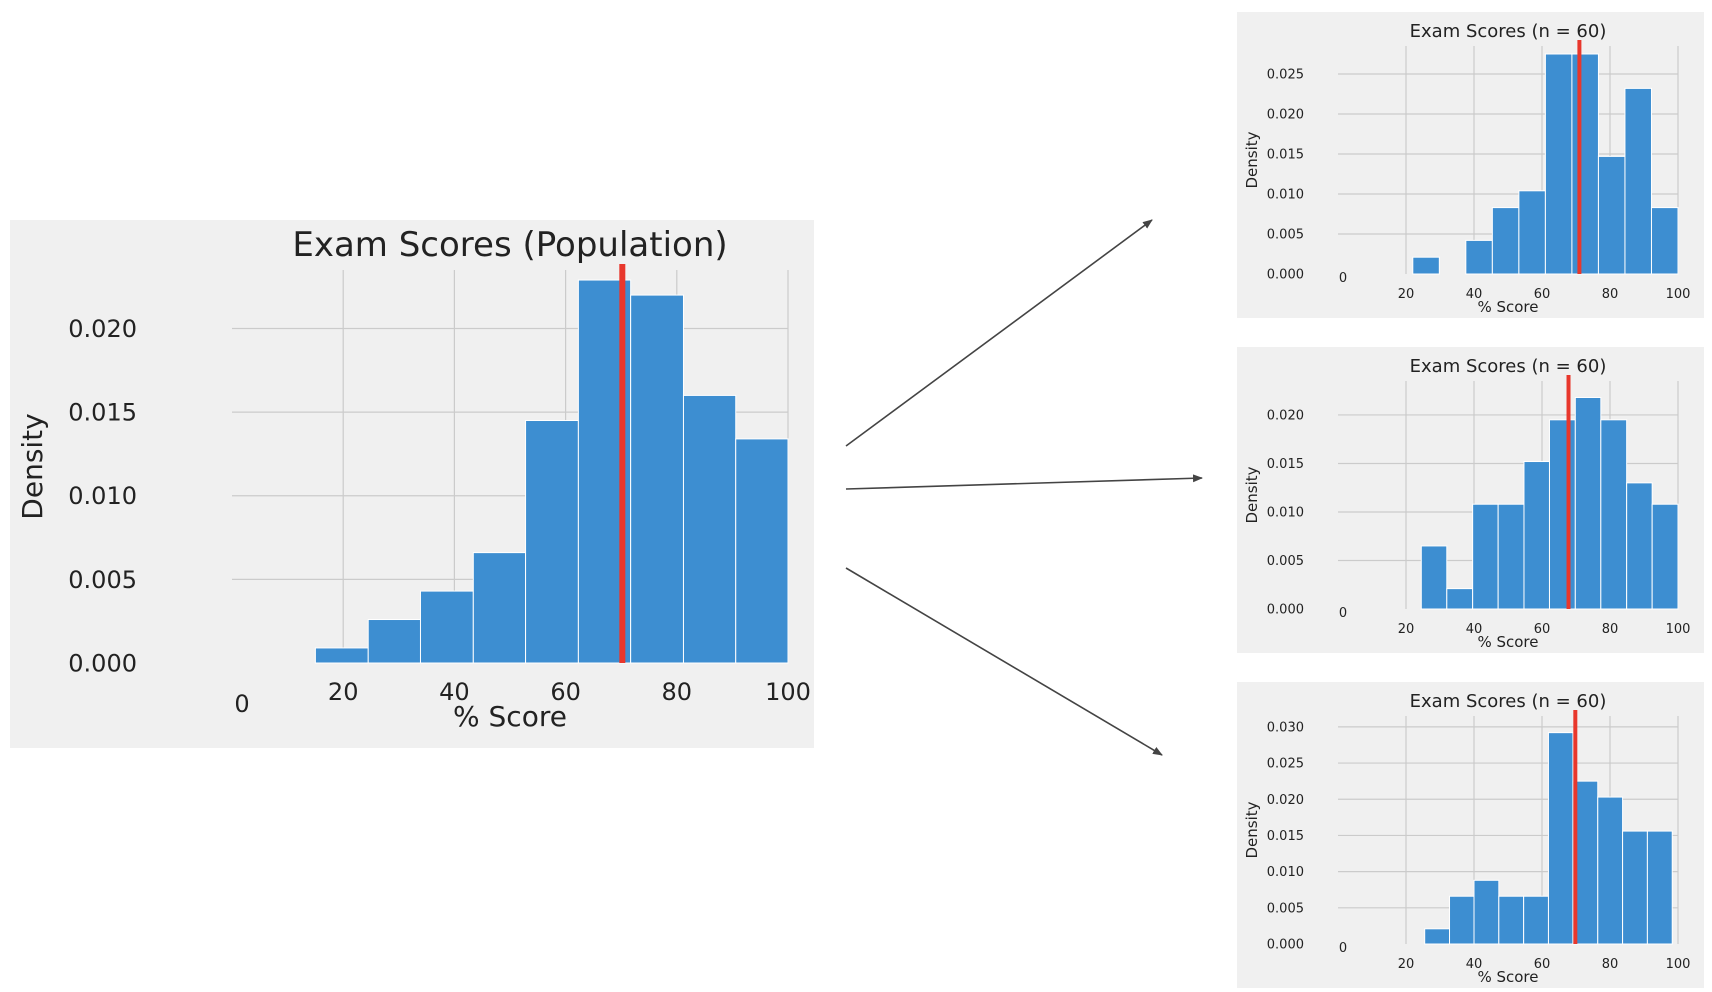 This screenshot has height=992, width=1712. What do you see at coordinates (1507, 307) in the screenshot?
I see `chart-1-xlabel: % Score` at bounding box center [1507, 307].